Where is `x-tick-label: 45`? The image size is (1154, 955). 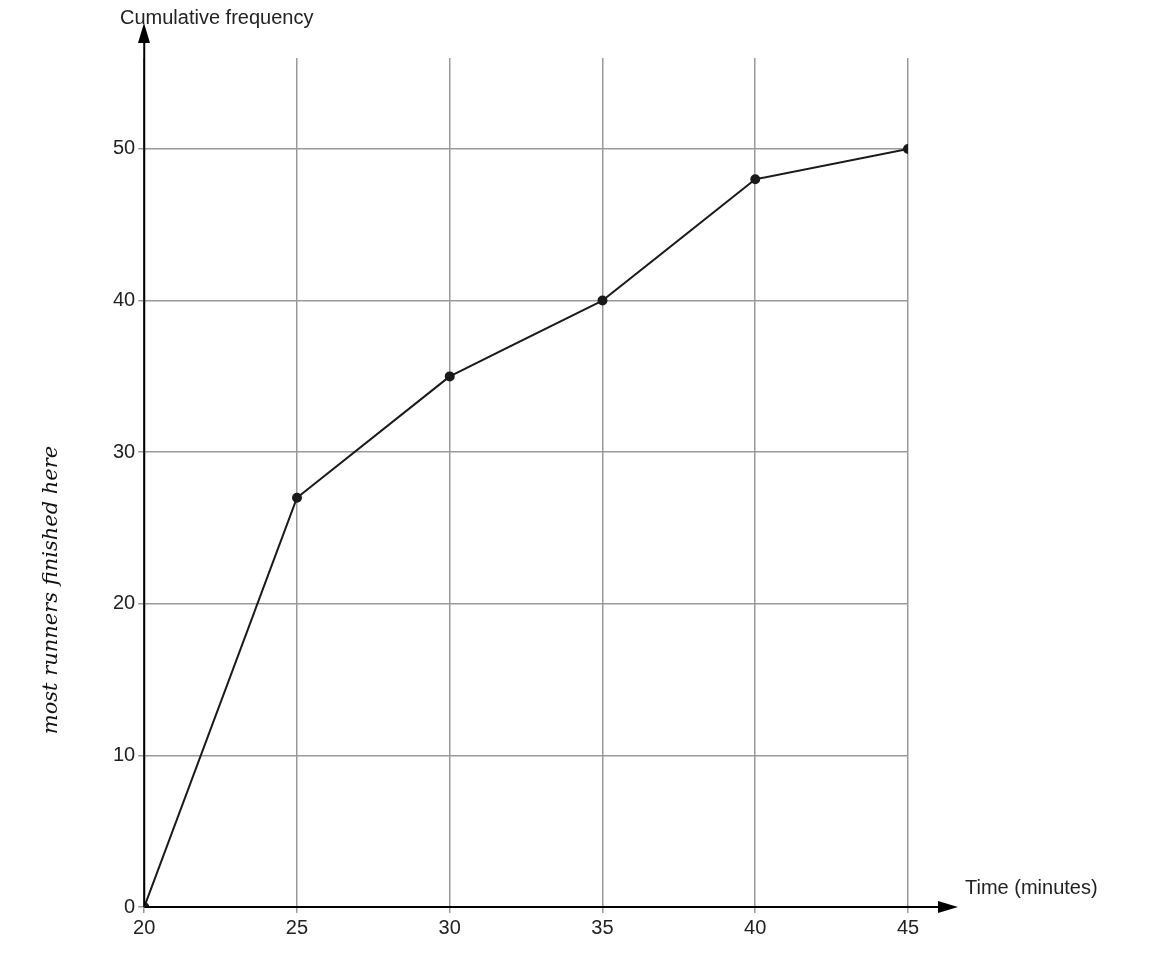 x-tick-label: 45 is located at coordinates (908, 926).